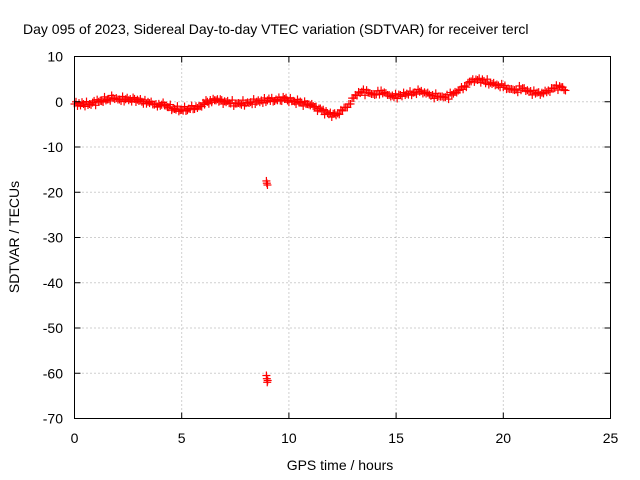  I want to click on y-tick-label: -40, so click(53, 283).